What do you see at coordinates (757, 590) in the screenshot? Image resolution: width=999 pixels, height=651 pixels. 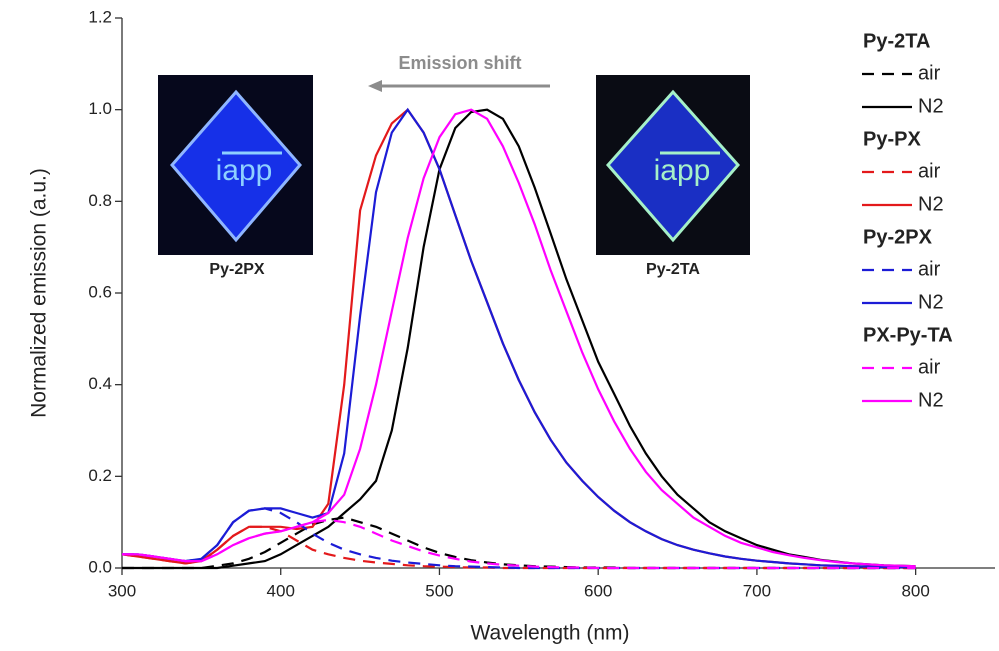 I see `x-tick-label: 700` at bounding box center [757, 590].